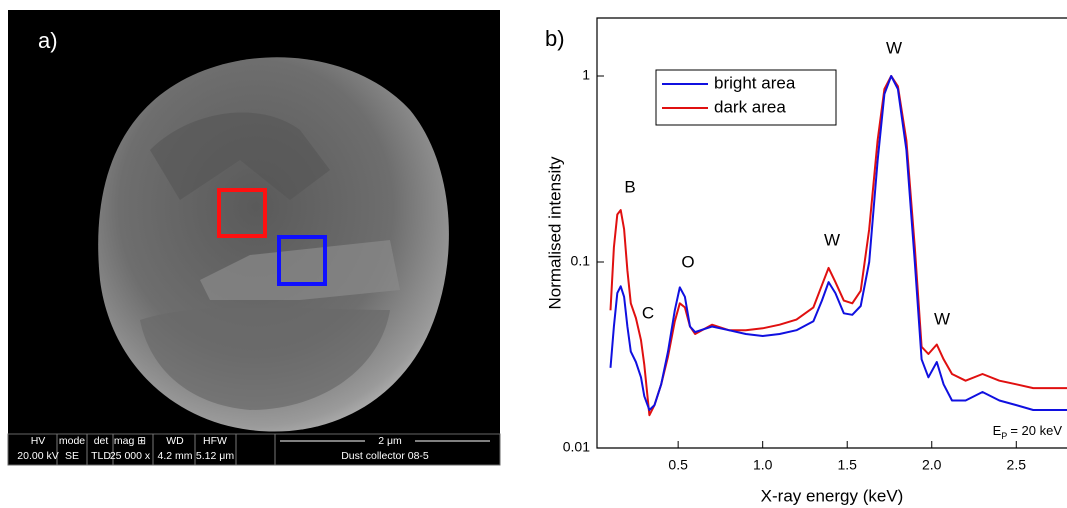  I want to click on info-header: WD, so click(175, 441).